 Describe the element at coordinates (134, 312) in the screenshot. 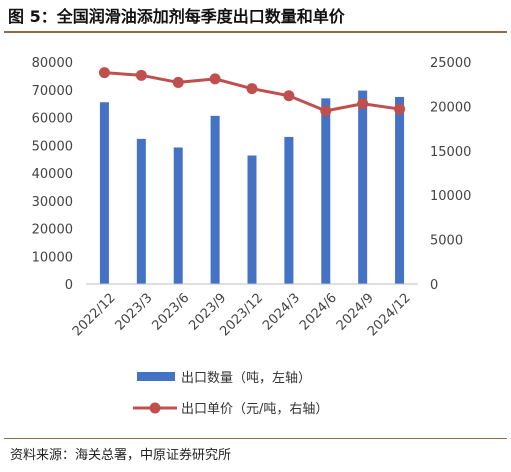

I see `x-axis-tick-label: 2023/3` at that location.